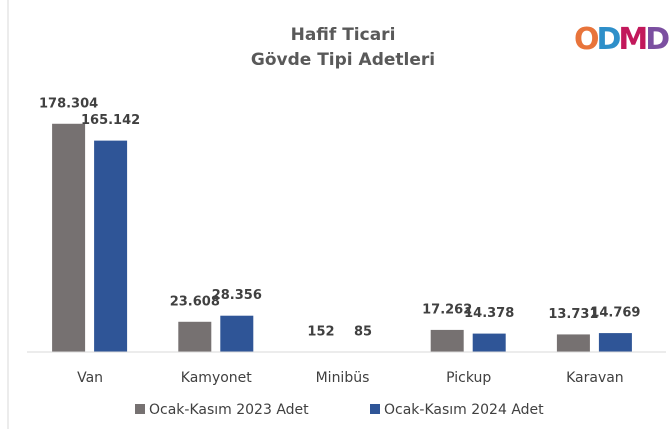  I want to click on data-label: 85, so click(363, 331).